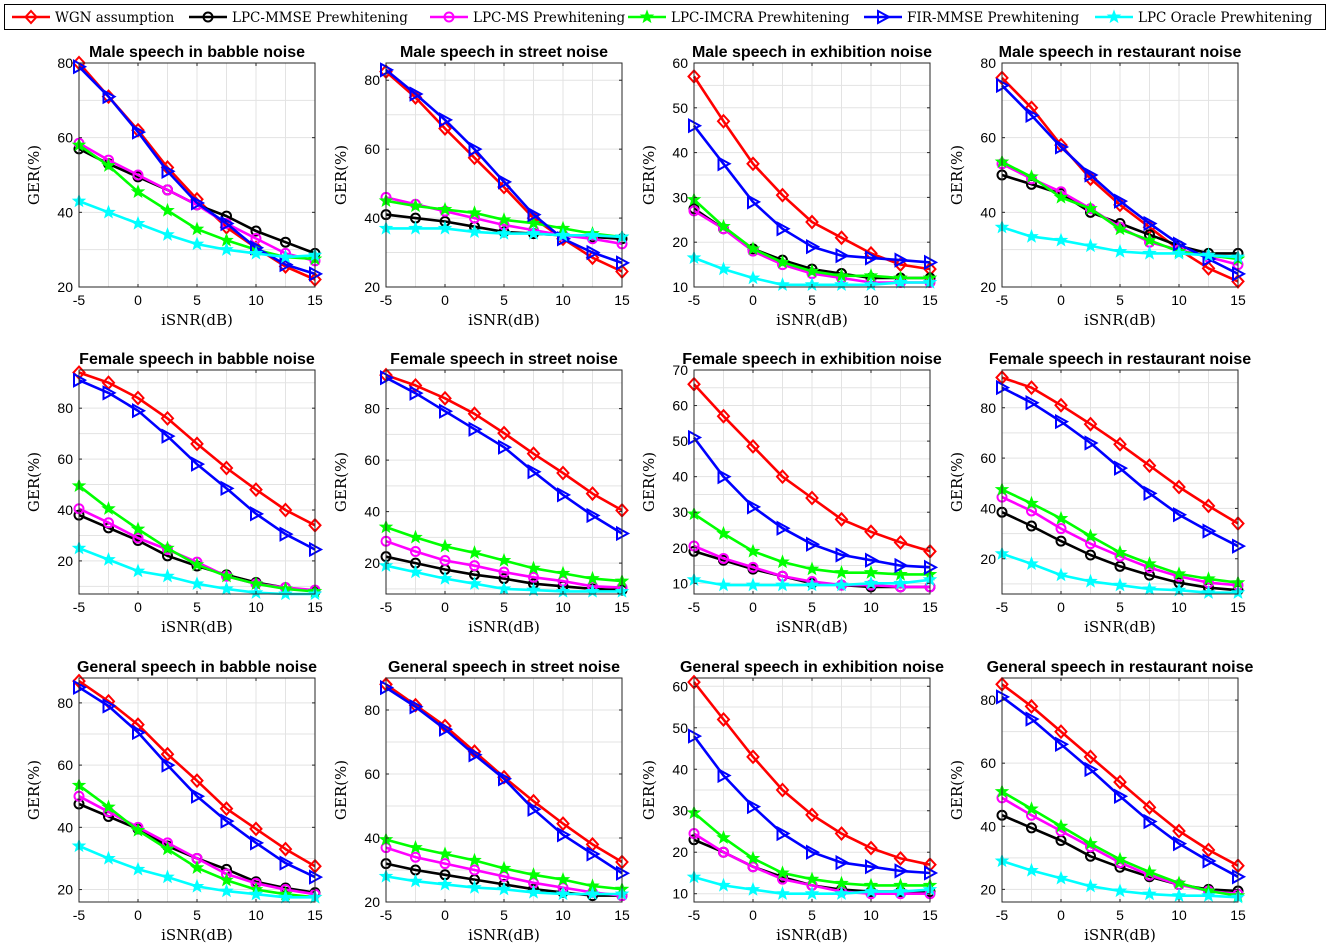 This screenshot has height=951, width=1330. I want to click on chart-title: Male speech in restaurant noise, so click(1120, 52).